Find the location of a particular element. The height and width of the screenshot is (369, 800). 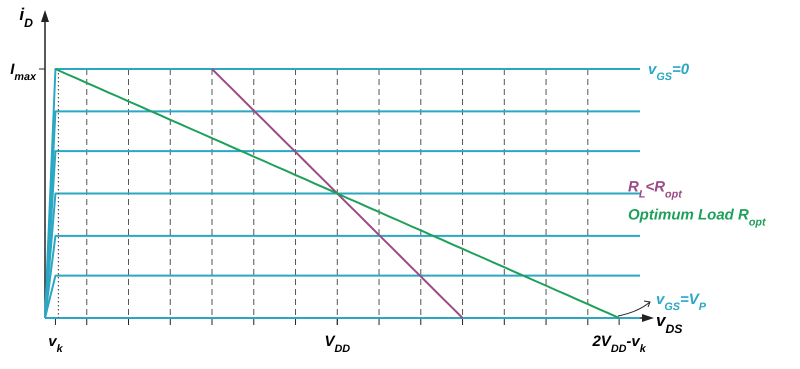

text: R$_{L}$<R$_{opt}$ is located at coordinates (655, 189).